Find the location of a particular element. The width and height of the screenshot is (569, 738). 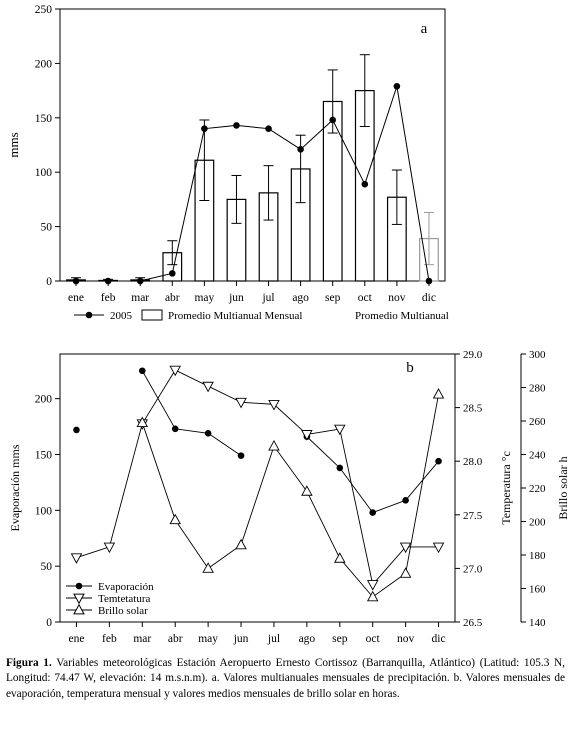

x-tick-label: ago is located at coordinates (307, 639).